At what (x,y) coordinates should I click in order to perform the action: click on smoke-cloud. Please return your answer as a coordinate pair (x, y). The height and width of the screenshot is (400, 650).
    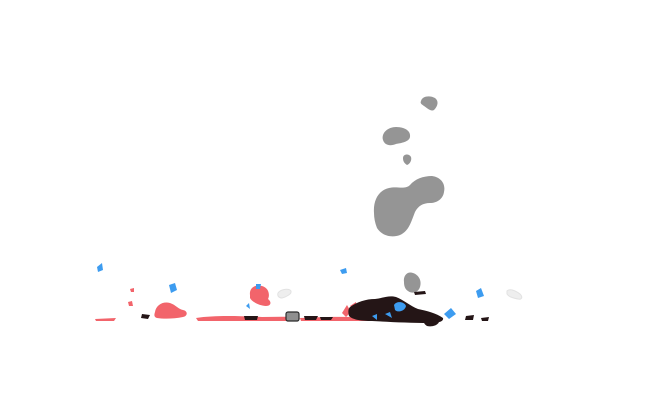
    Looking at the image, I should click on (409, 194).